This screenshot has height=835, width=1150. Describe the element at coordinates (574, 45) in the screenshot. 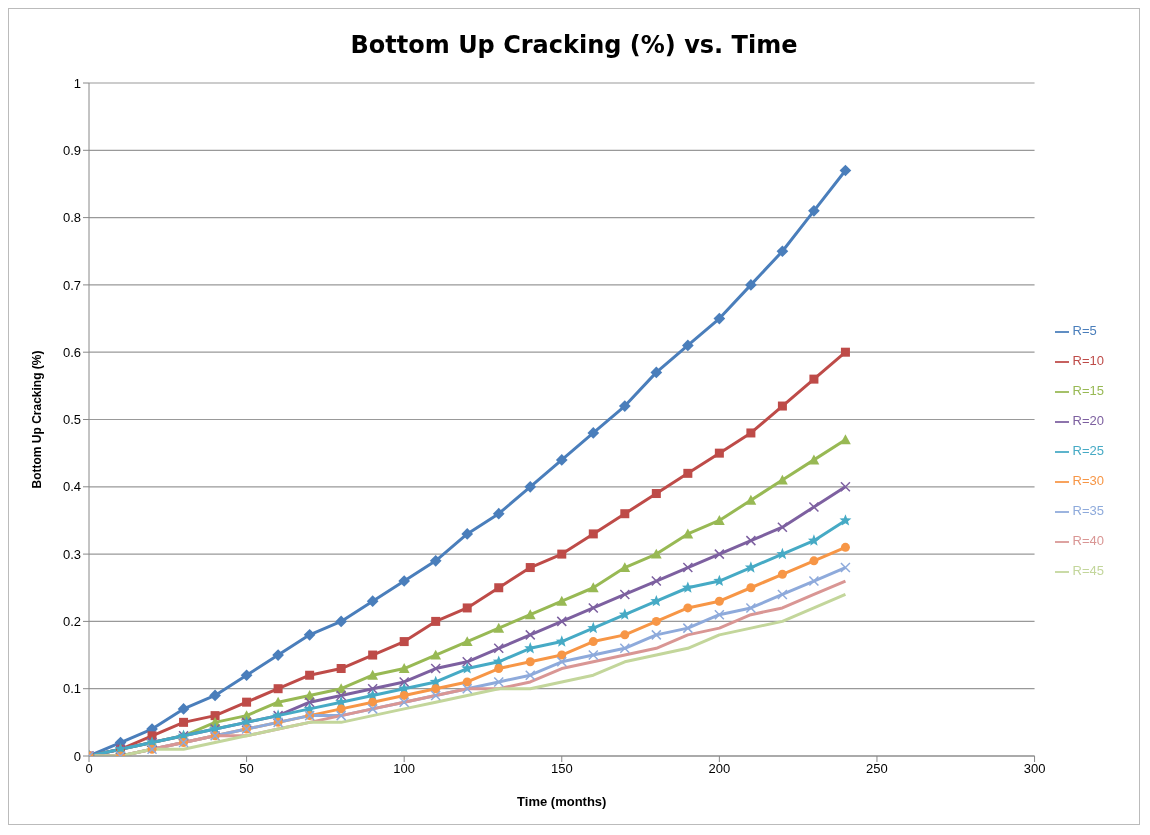

I see `chart-title: Bottom Up Cracking (%) vs. Time` at that location.